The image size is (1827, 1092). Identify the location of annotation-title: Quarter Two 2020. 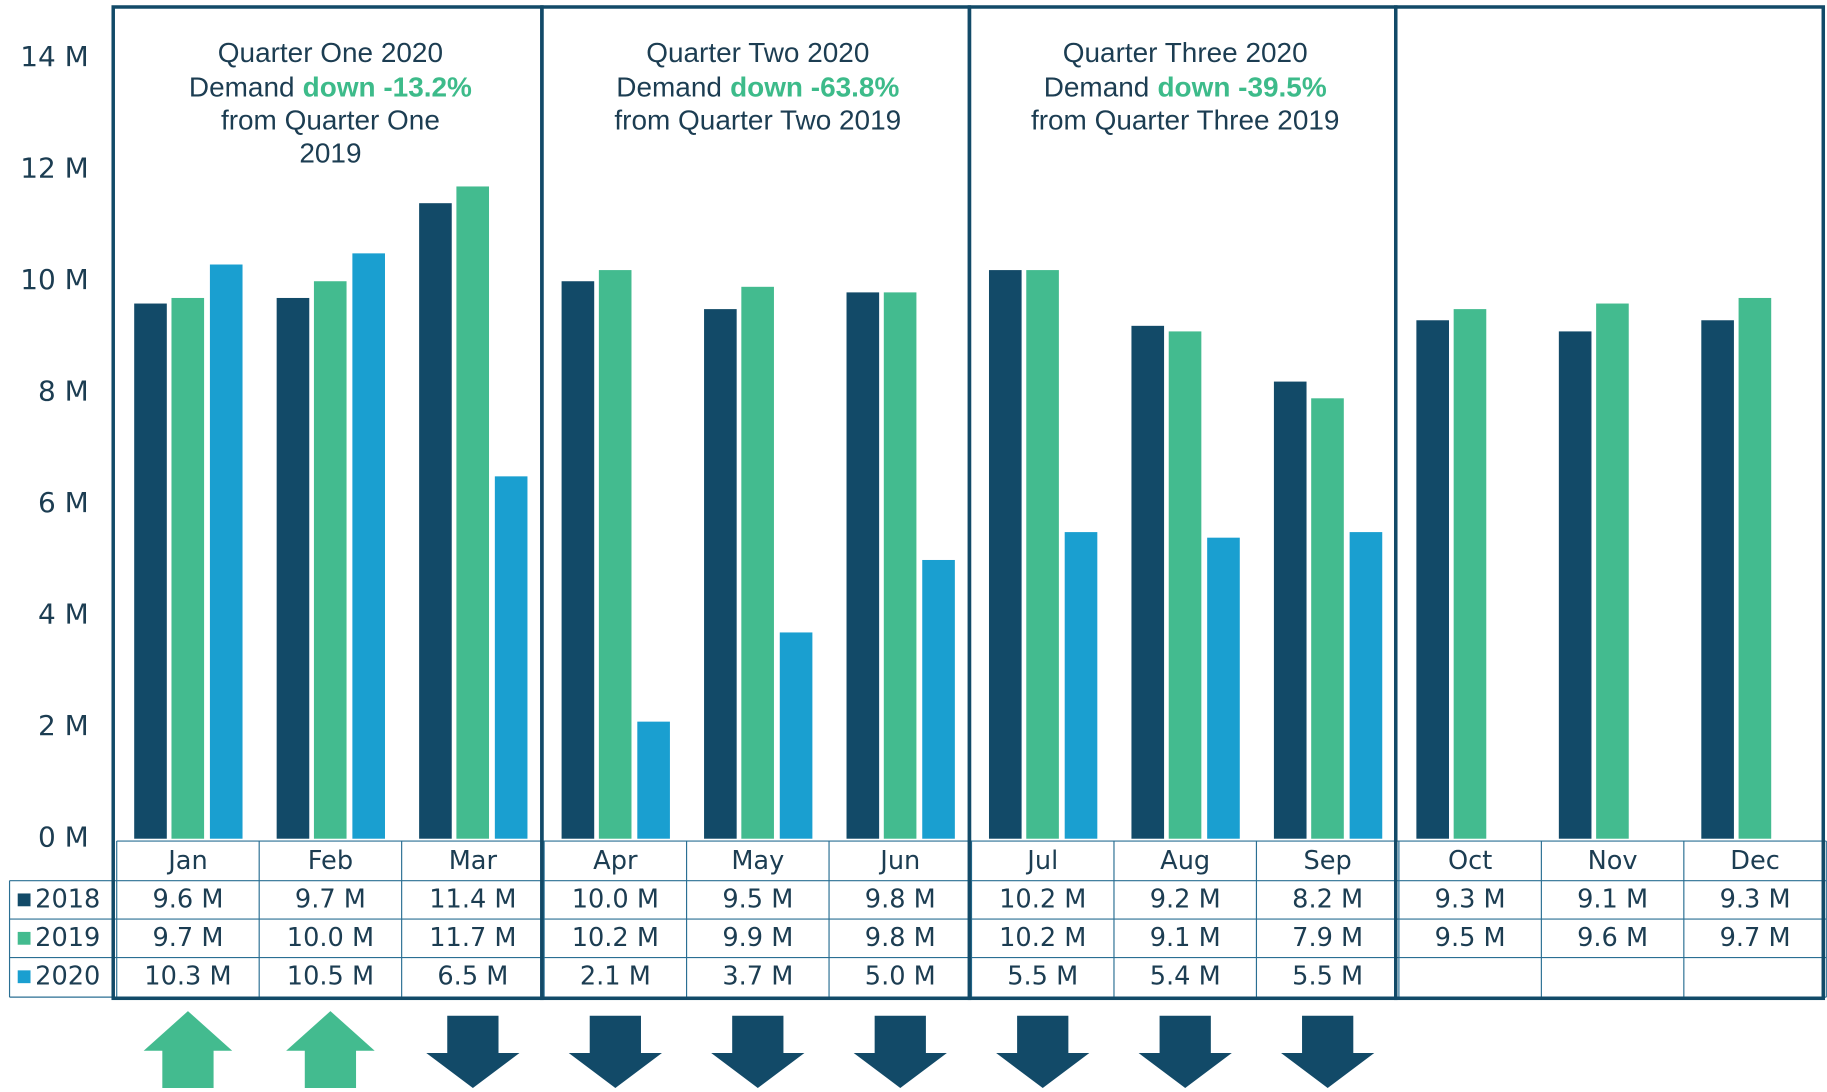
(757, 52).